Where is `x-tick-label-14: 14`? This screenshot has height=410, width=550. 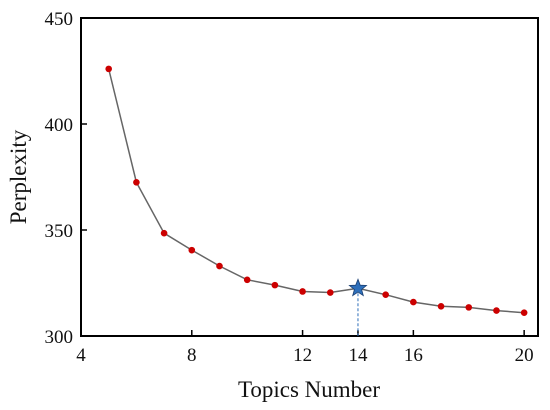 x-tick-label-14: 14 is located at coordinates (358, 355).